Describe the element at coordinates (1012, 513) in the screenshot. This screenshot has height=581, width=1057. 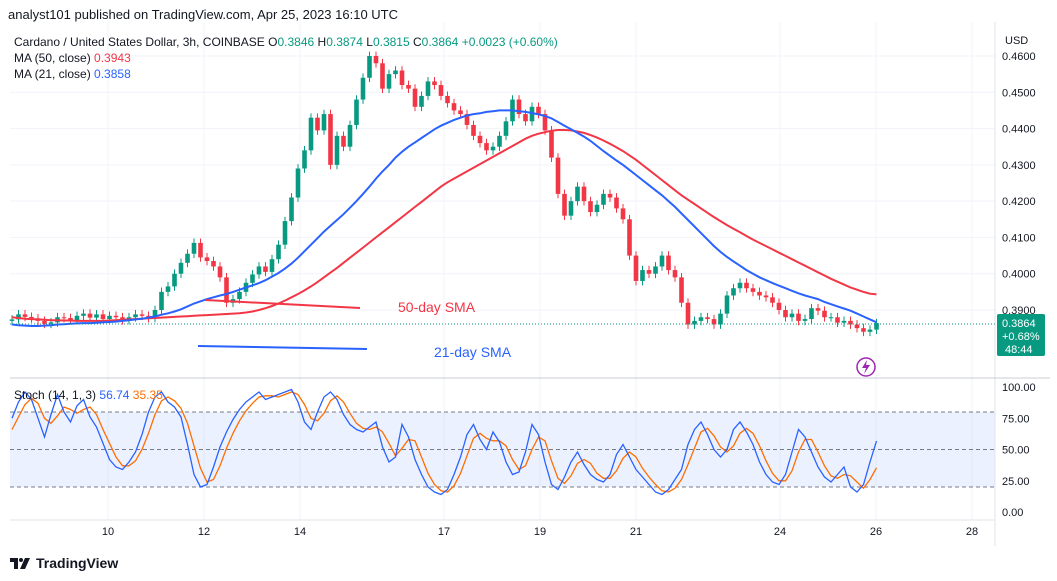
I see `stoch-tick: 0.00` at that location.